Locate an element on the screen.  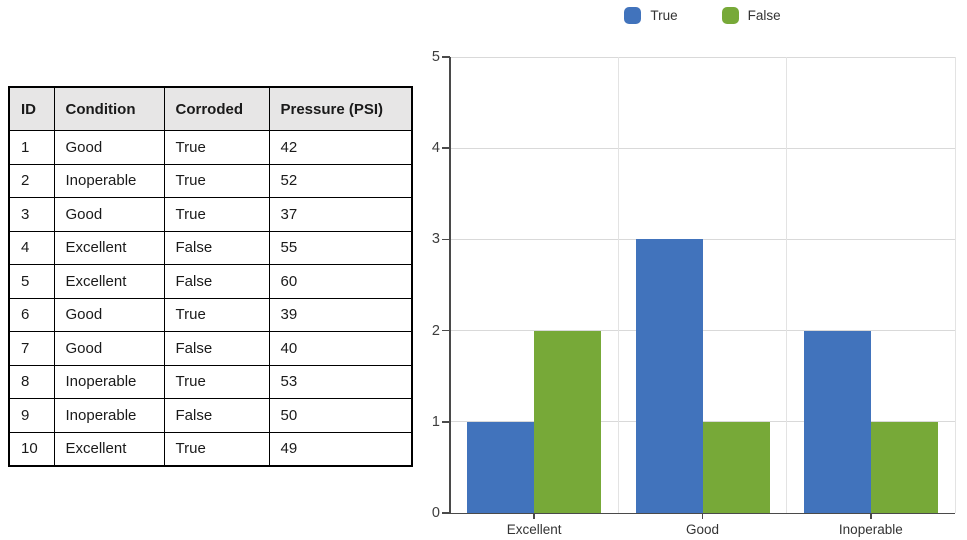
y-tick-label-5: 5 is located at coordinates (435, 57).